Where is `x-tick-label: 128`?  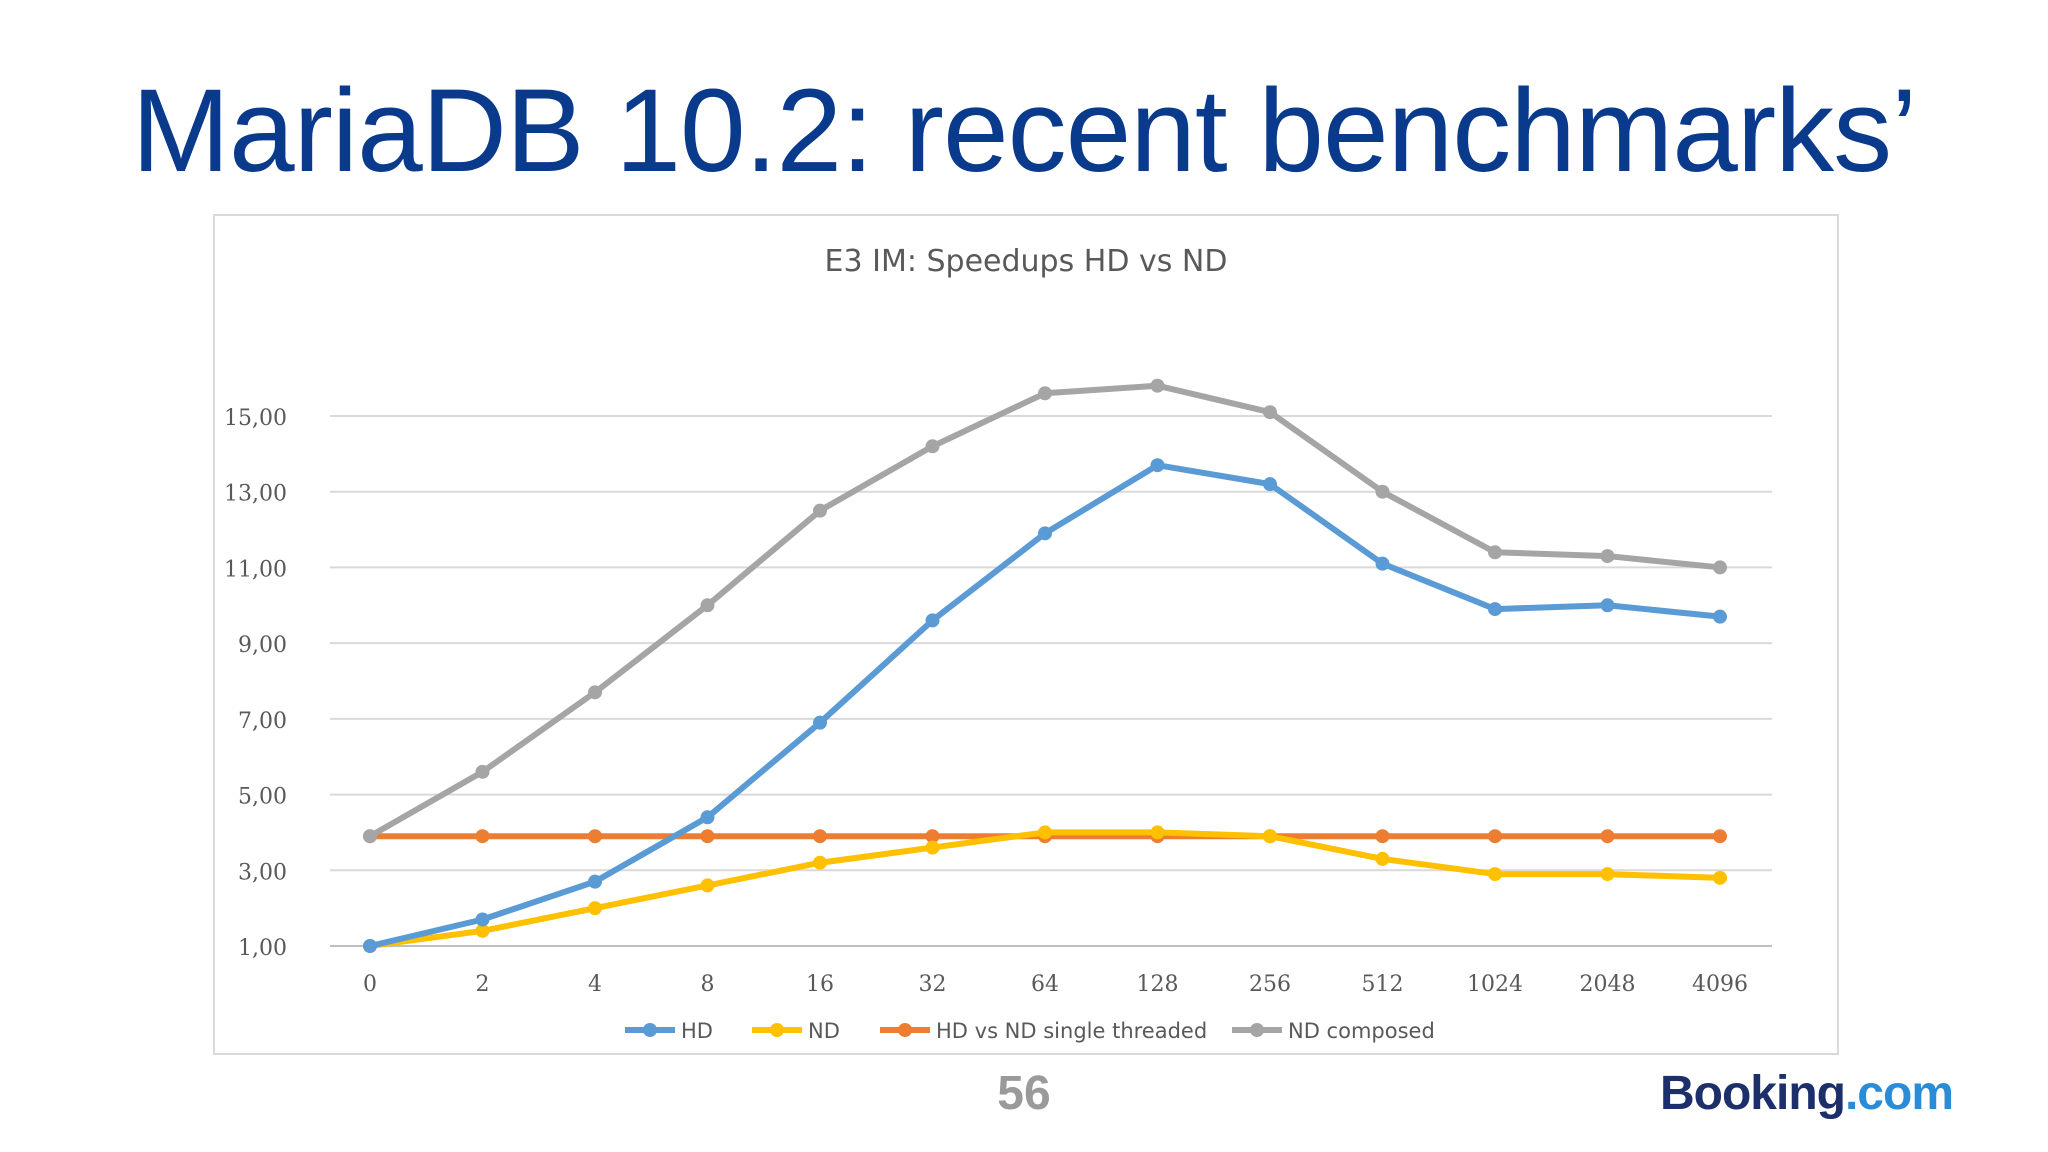 x-tick-label: 128 is located at coordinates (1158, 984).